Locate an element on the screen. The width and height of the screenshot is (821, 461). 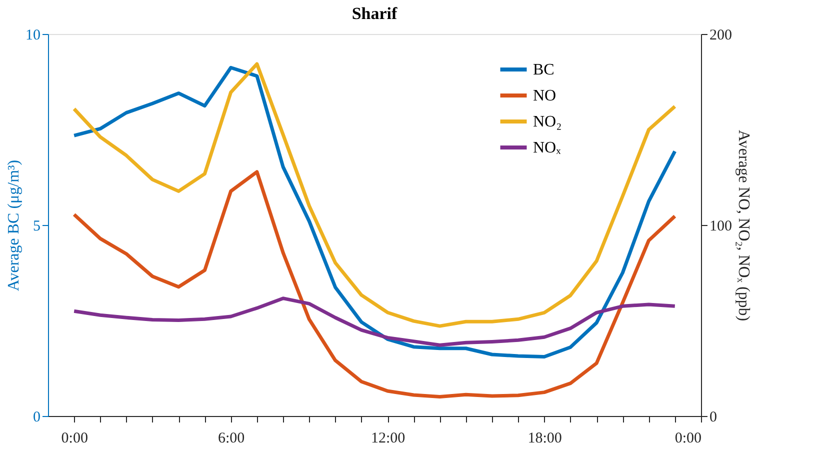
y2-tick-label: 0 is located at coordinates (713, 418).